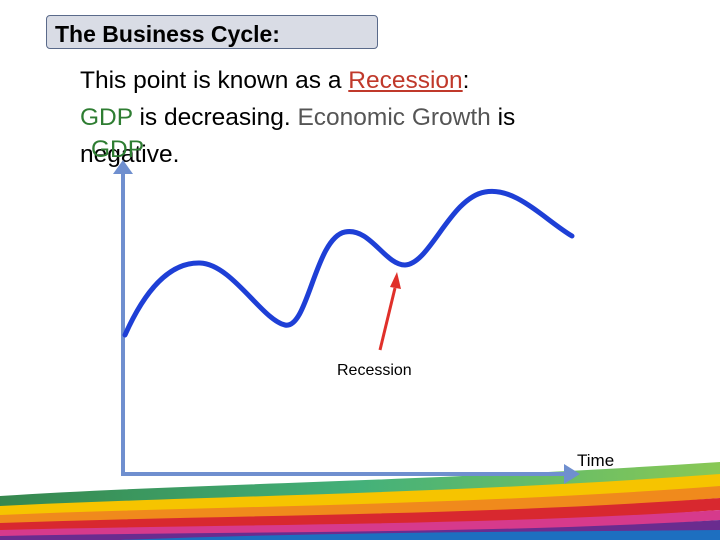 This screenshot has width=720, height=540. What do you see at coordinates (389, 311) in the screenshot?
I see `recession-arrow` at bounding box center [389, 311].